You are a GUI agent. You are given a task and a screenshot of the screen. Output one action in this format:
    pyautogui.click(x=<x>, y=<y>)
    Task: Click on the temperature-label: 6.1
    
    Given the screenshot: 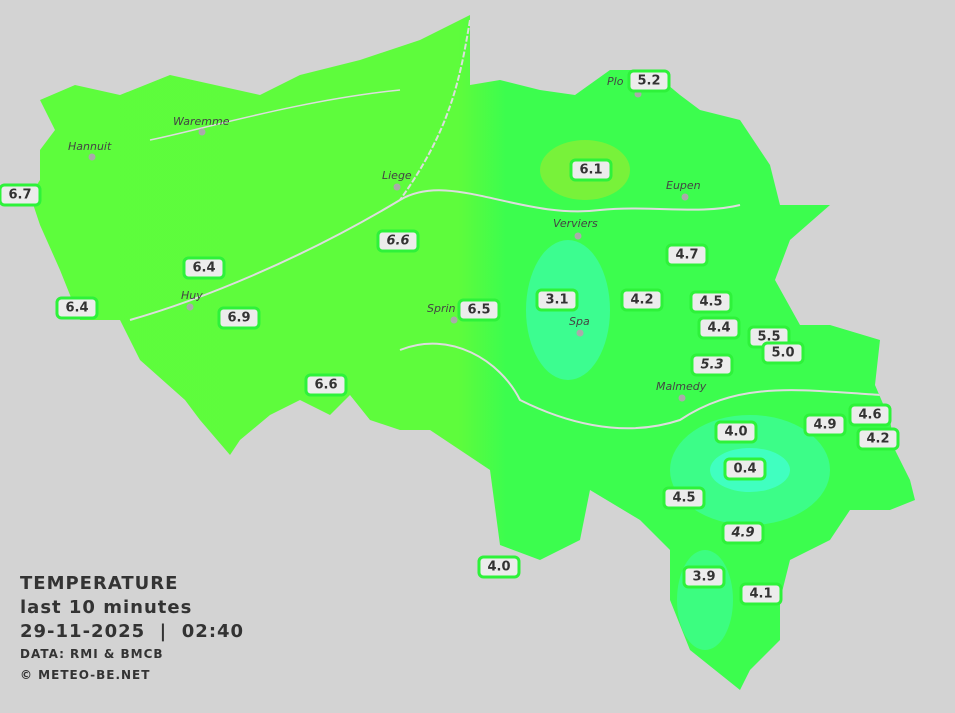 What is the action you would take?
    pyautogui.click(x=591, y=170)
    